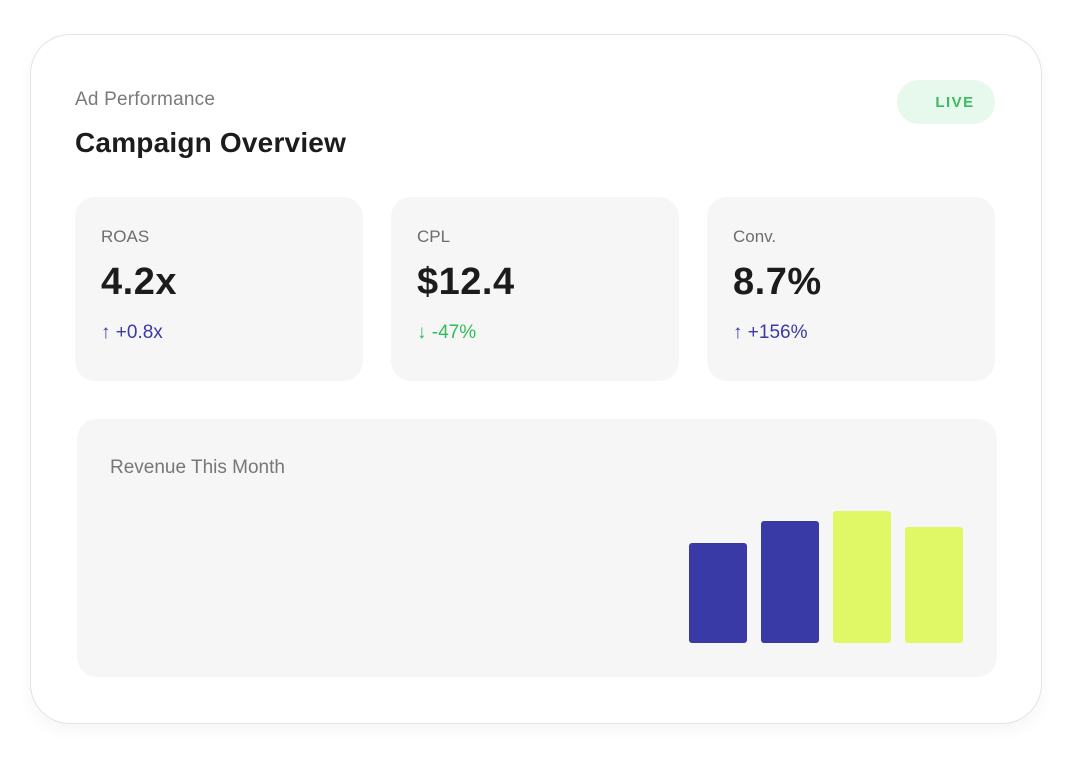  Describe the element at coordinates (755, 236) in the screenshot. I see `metric-label: Conv.` at that location.